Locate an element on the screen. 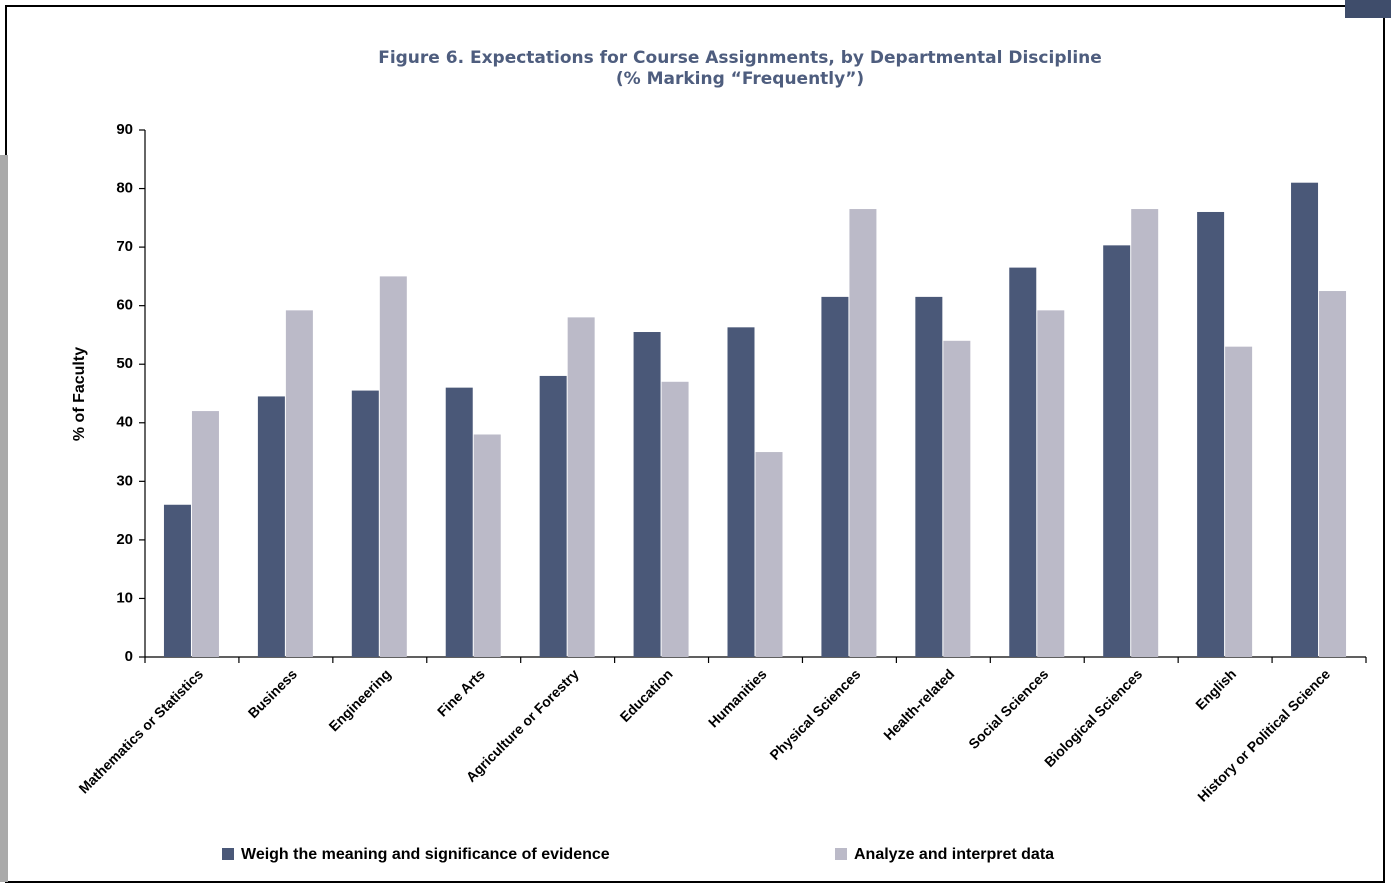 The image size is (1391, 895). x-tick-label: Social Sciences is located at coordinates (1008, 709).